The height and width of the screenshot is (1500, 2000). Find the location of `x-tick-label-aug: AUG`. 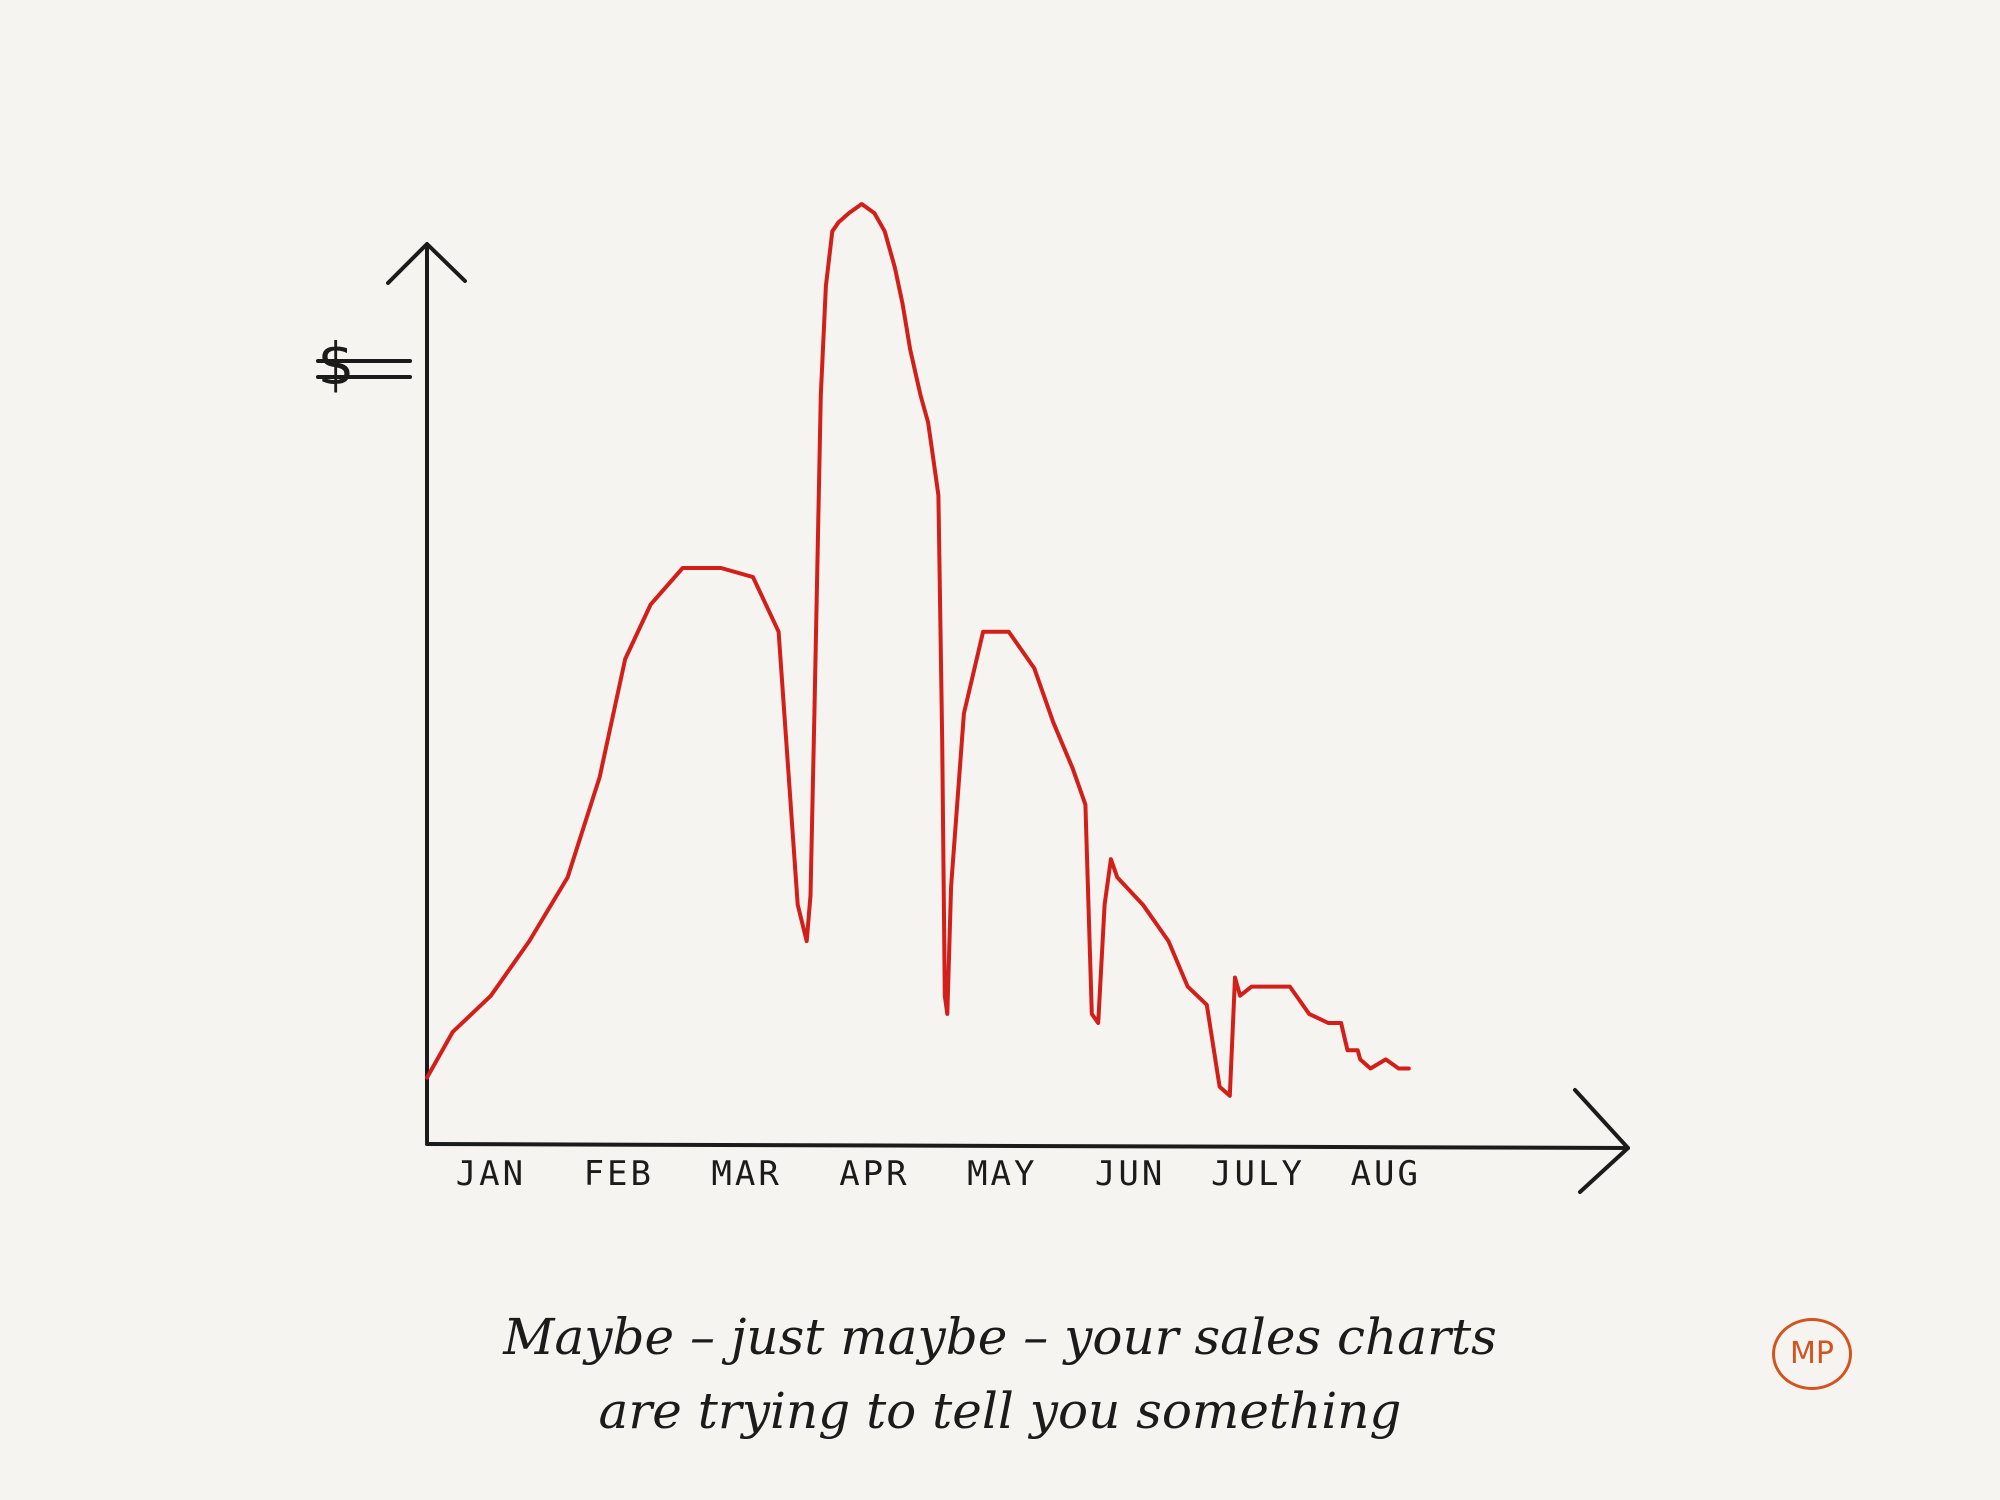

x-tick-label-aug: AUG is located at coordinates (1386, 1174).